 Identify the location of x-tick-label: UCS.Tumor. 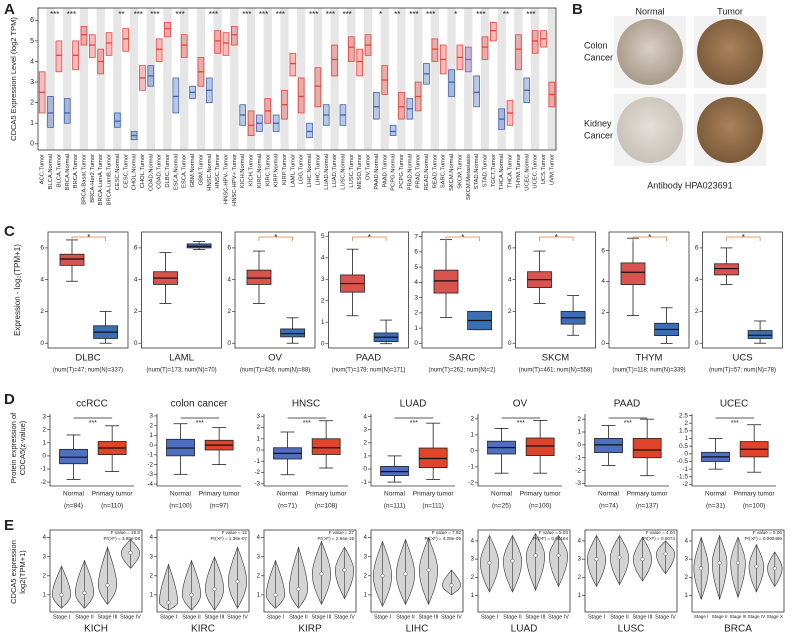
(544, 169).